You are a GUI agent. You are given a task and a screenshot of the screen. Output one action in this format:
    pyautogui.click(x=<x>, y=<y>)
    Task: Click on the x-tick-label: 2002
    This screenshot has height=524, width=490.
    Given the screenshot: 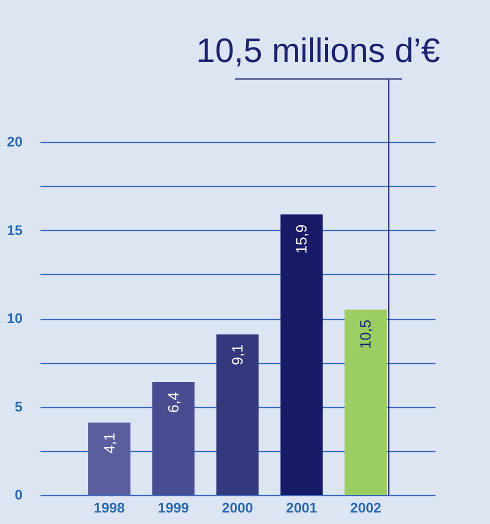 What is the action you would take?
    pyautogui.click(x=366, y=508)
    